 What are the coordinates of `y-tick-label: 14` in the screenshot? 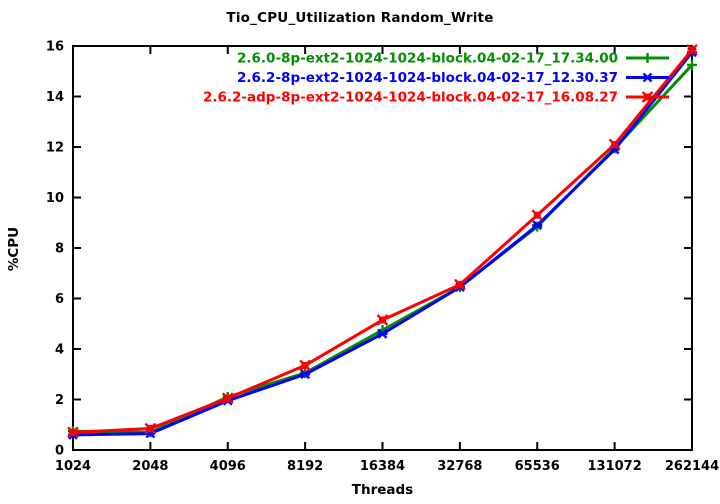 It's located at (55, 97).